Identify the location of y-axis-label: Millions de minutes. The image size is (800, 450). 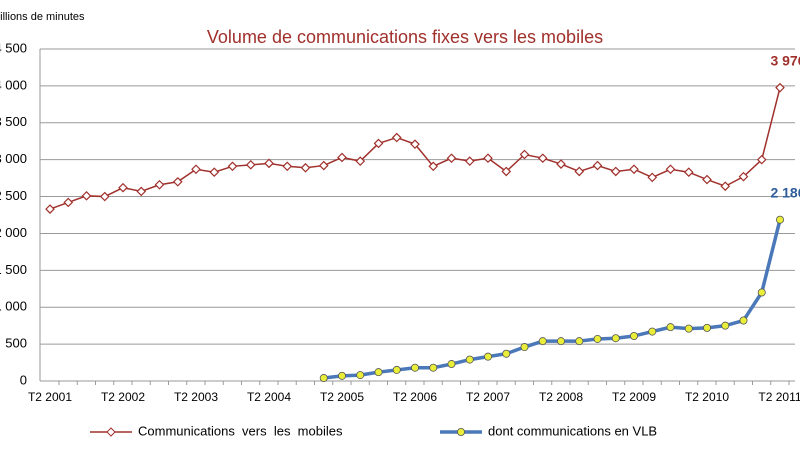
(42, 17).